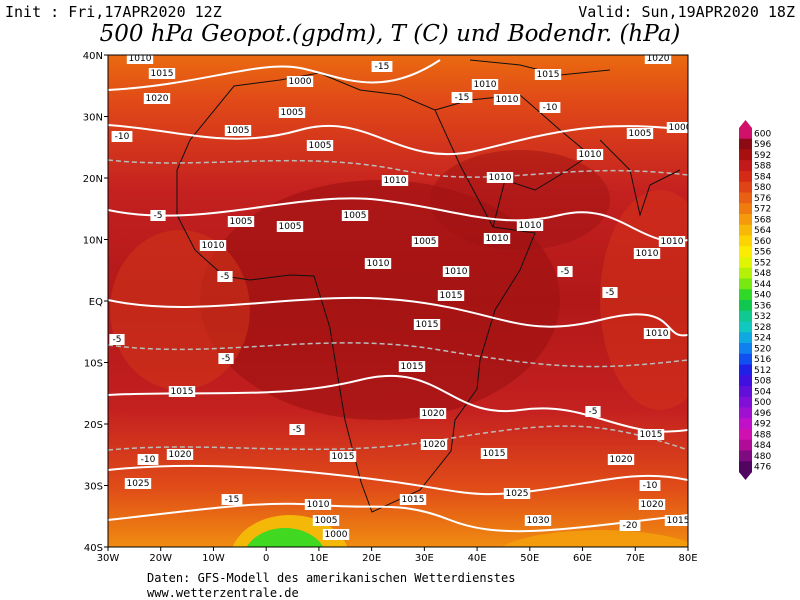  I want to click on colorbar-label: 596, so click(762, 145).